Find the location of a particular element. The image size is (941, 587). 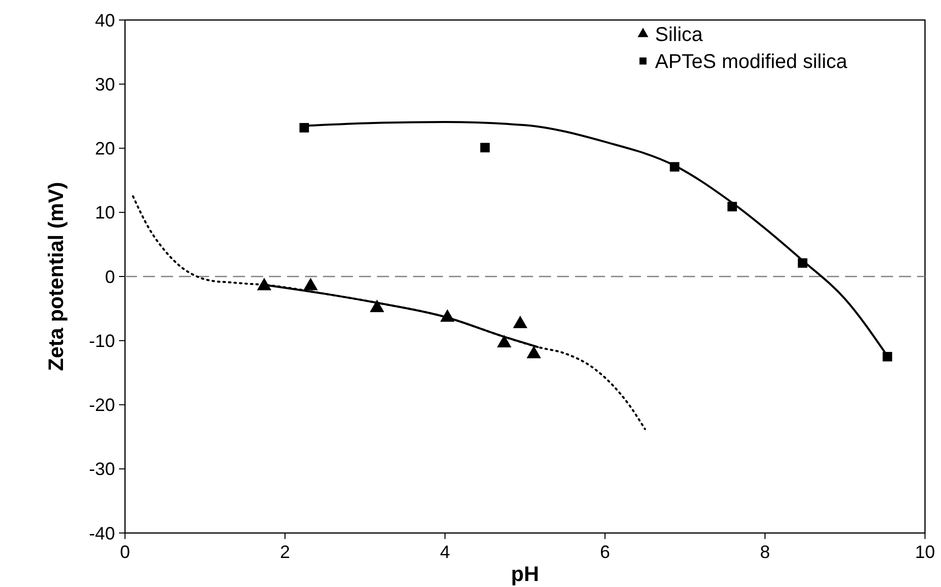

y-axis-title: Zeta potential (mV) is located at coordinates (56, 277).